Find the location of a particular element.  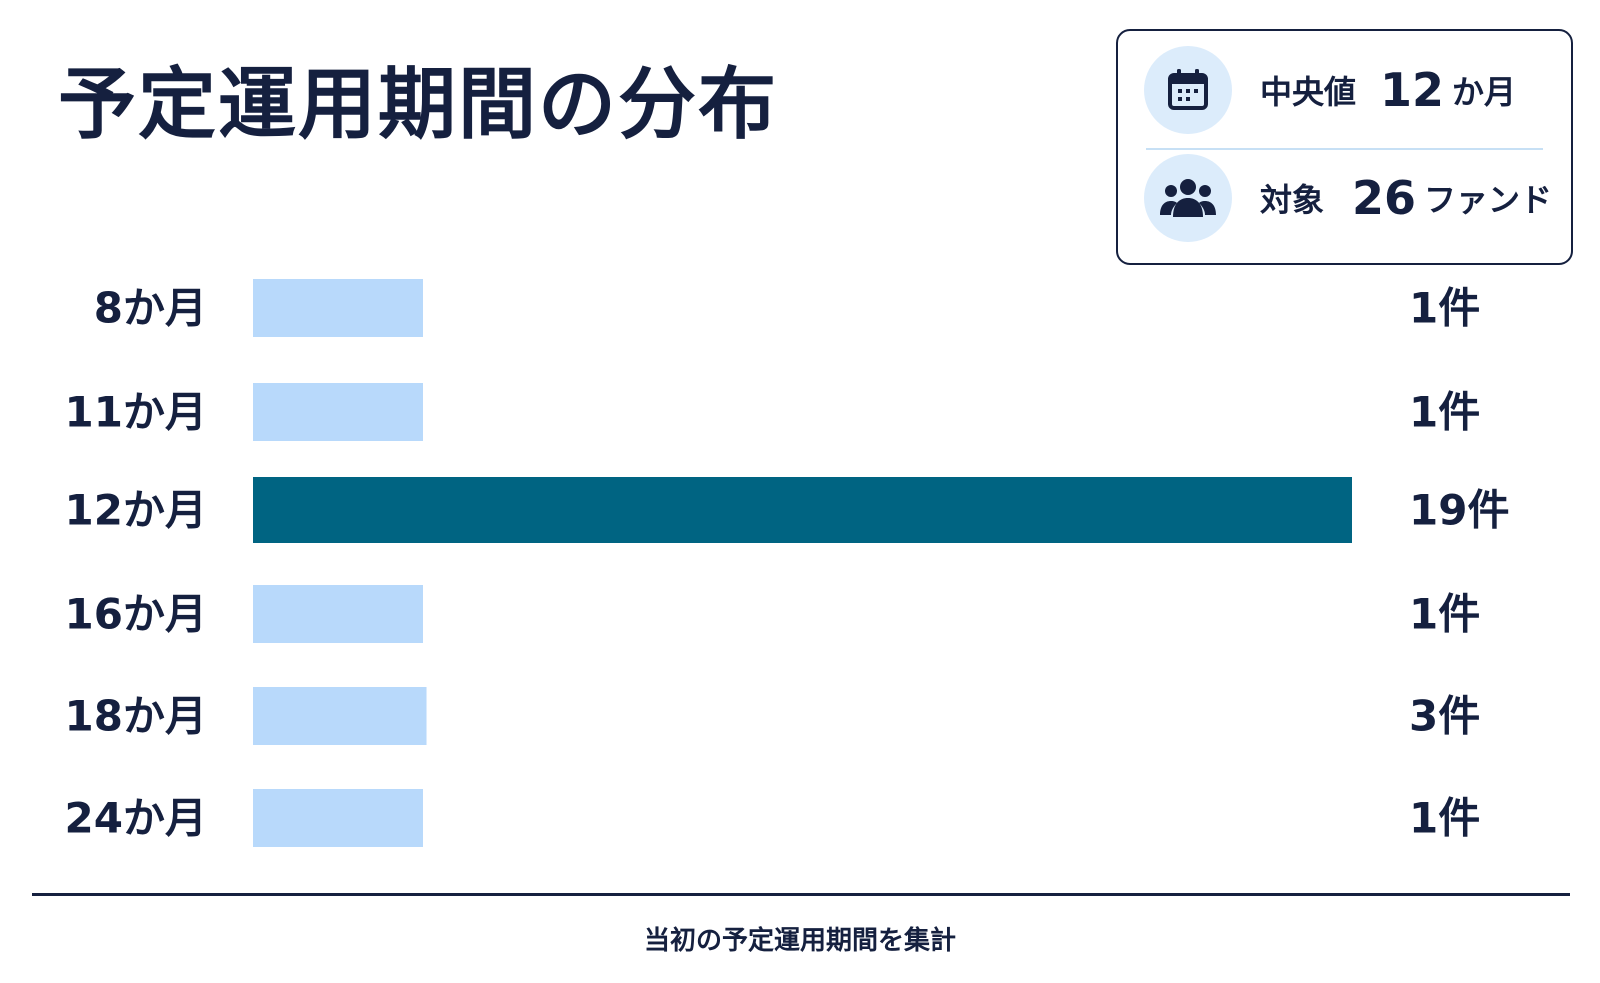

median-value: 12 is located at coordinates (1412, 90).